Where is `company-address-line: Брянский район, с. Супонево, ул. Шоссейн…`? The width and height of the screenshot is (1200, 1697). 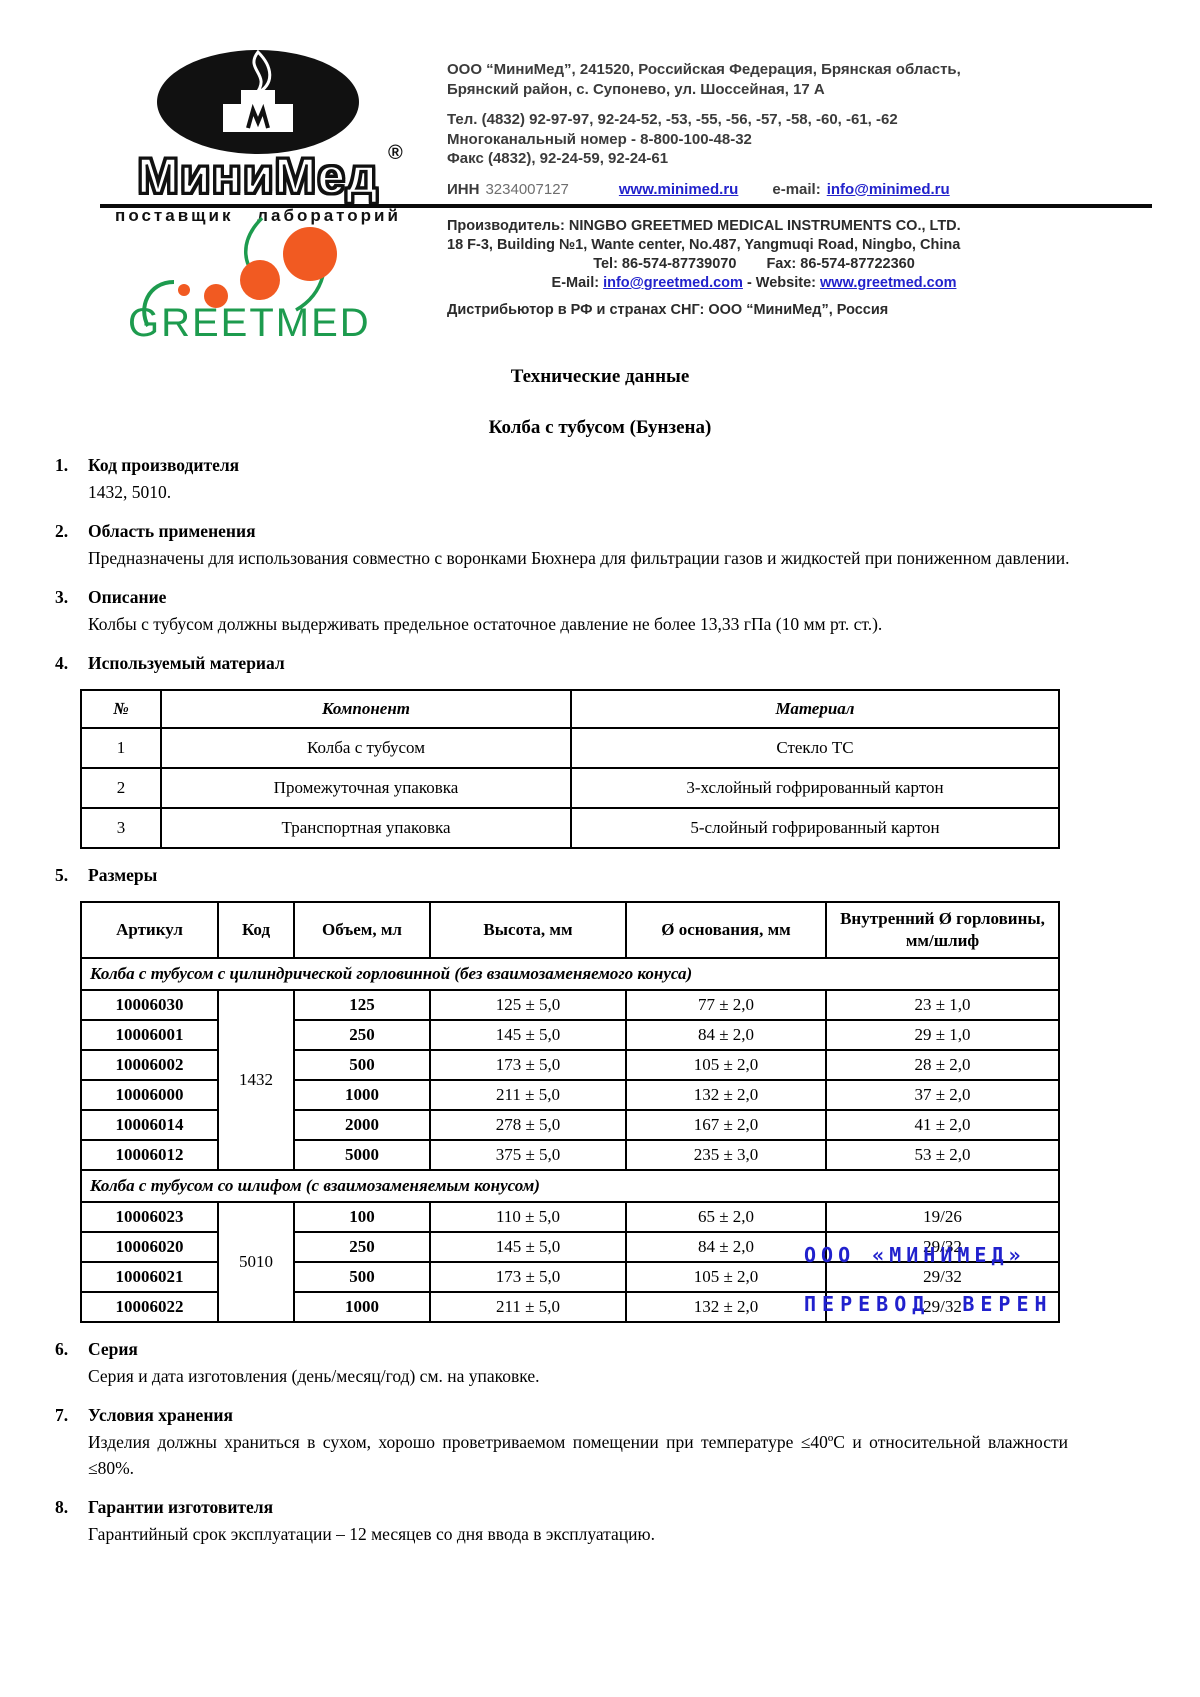 company-address-line: Брянский район, с. Супонево, ул. Шоссейн… is located at coordinates (636, 89).